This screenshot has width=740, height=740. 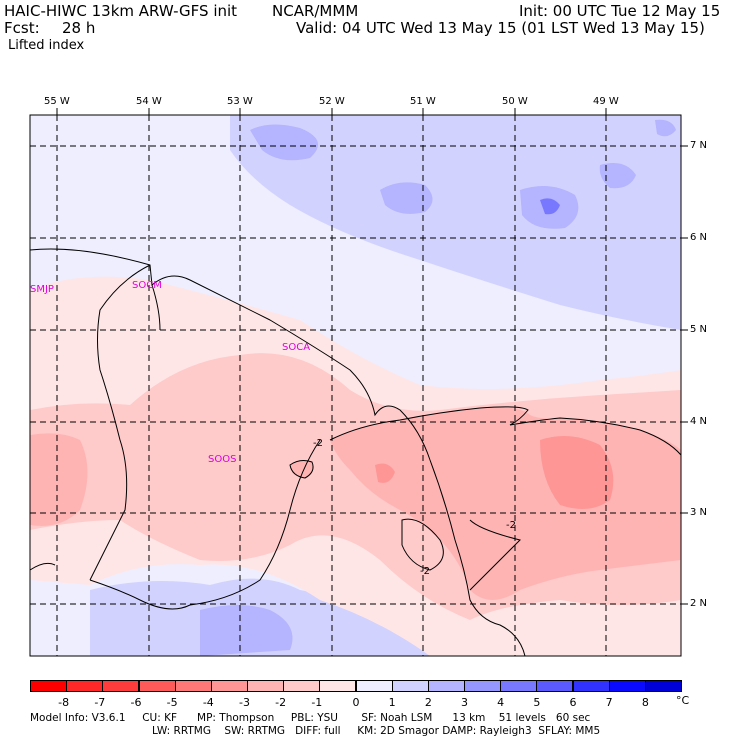 What do you see at coordinates (501, 702) in the screenshot?
I see `legend-tick-label: 4` at bounding box center [501, 702].